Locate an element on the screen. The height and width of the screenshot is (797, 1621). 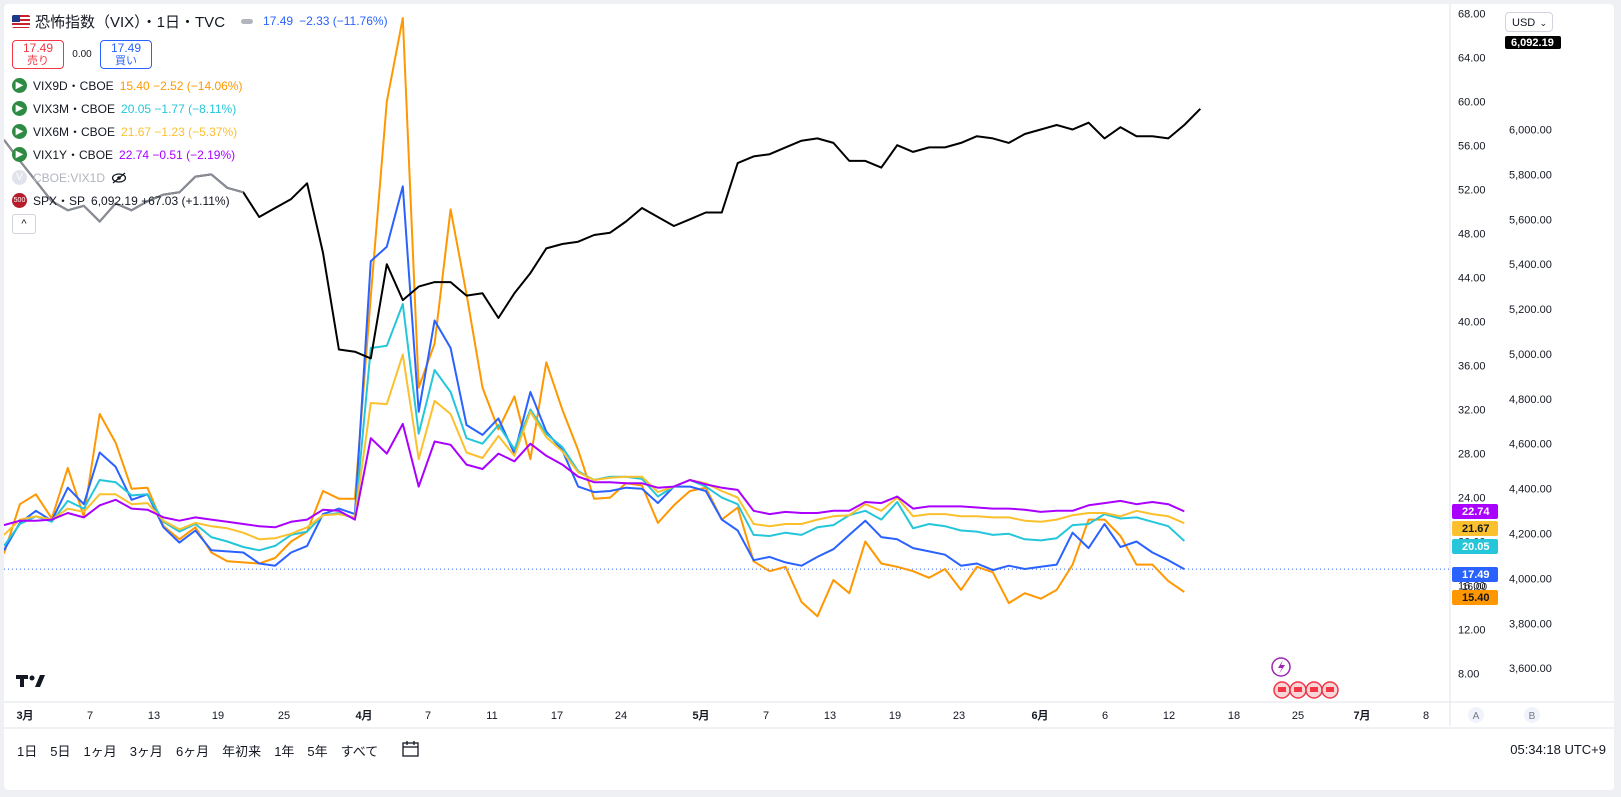
auto-scale-label: A is located at coordinates (1476, 716).